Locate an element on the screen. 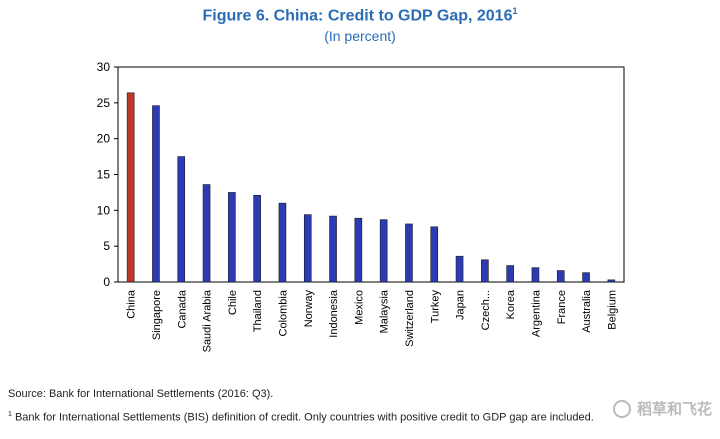  watermark-text: 稻草和飞花 is located at coordinates (674, 409).